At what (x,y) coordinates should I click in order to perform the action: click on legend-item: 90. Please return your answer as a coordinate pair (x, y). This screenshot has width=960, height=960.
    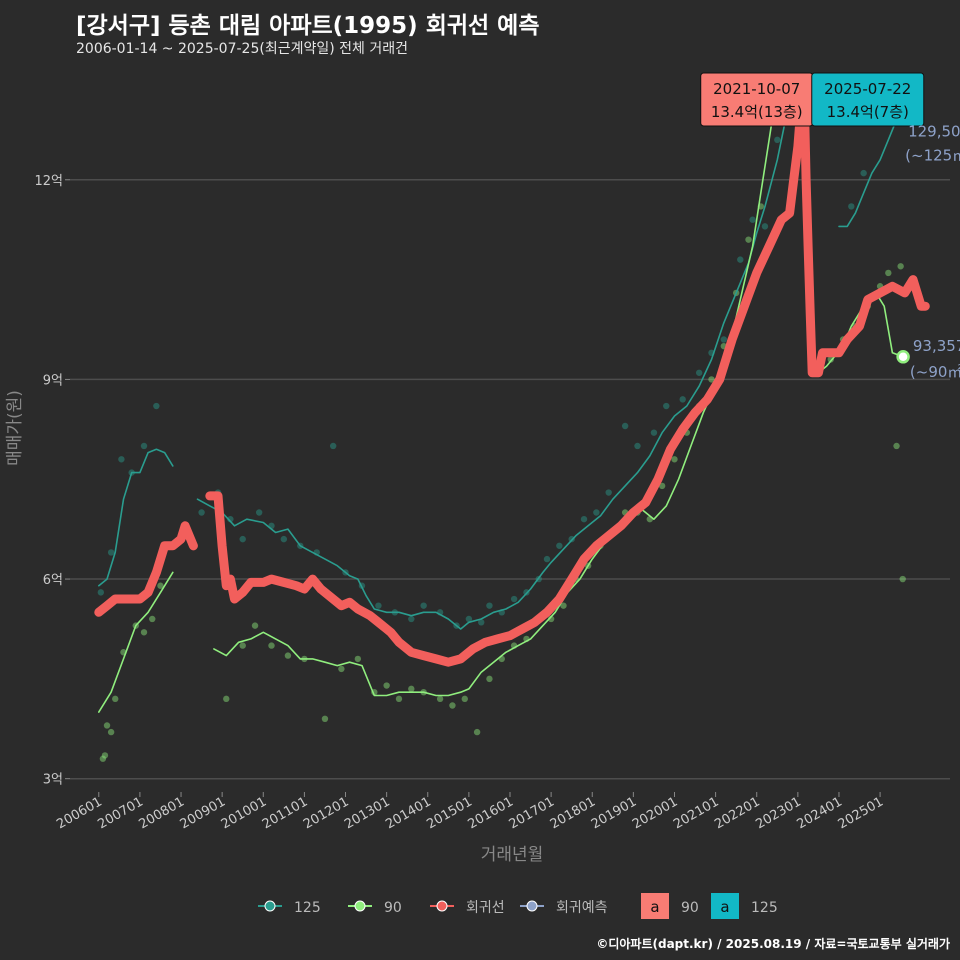
    Looking at the image, I should click on (375, 908).